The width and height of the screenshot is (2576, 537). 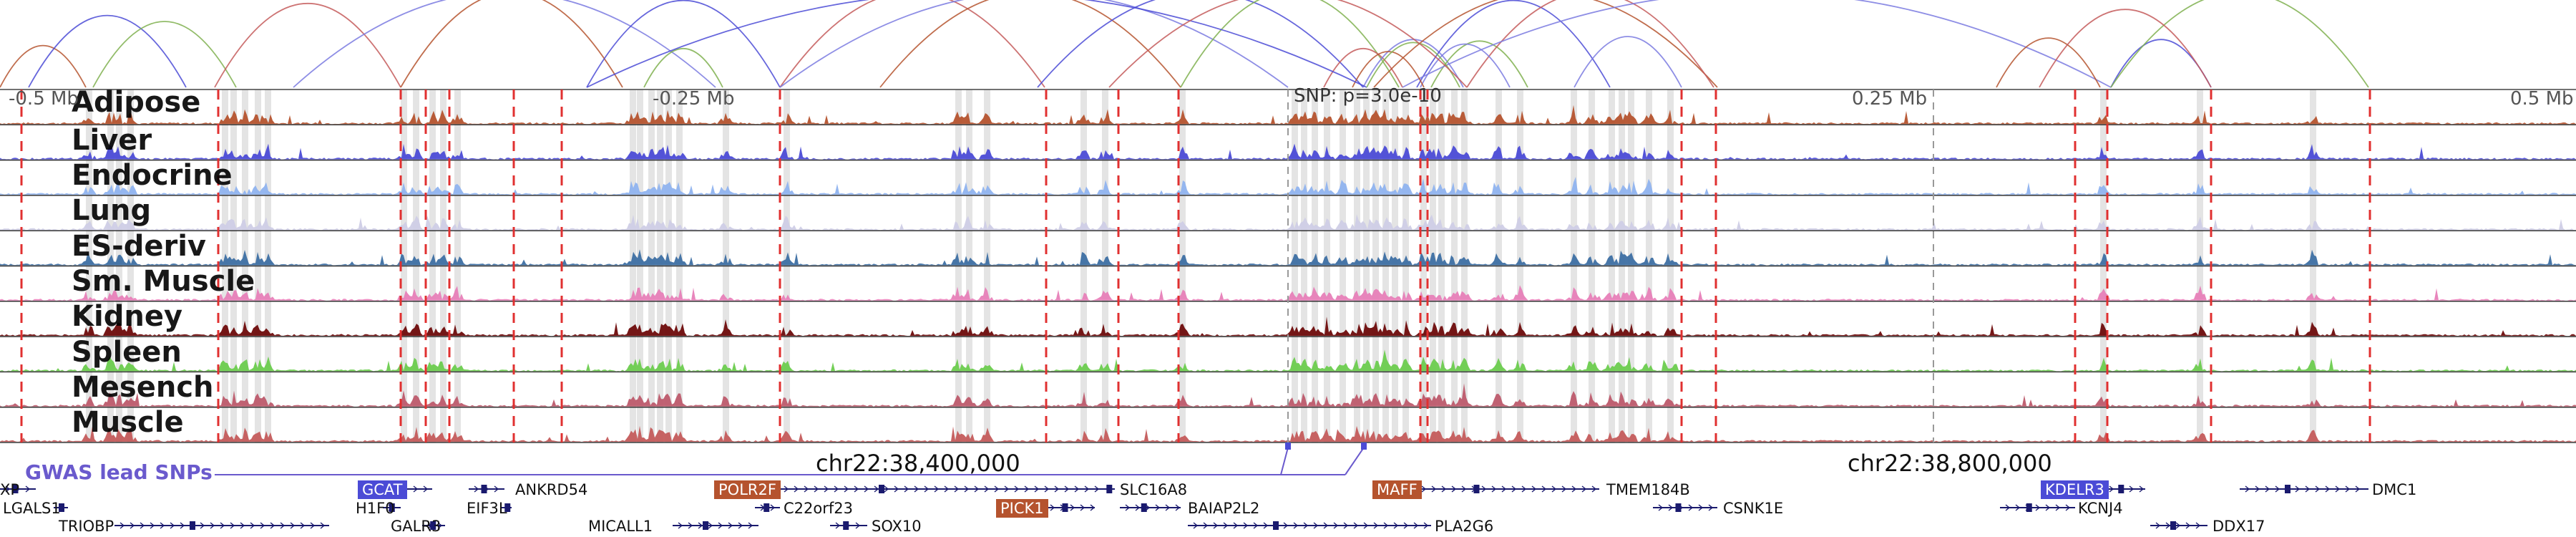 What do you see at coordinates (1397, 489) in the screenshot?
I see `gene-maff: MAFF` at bounding box center [1397, 489].